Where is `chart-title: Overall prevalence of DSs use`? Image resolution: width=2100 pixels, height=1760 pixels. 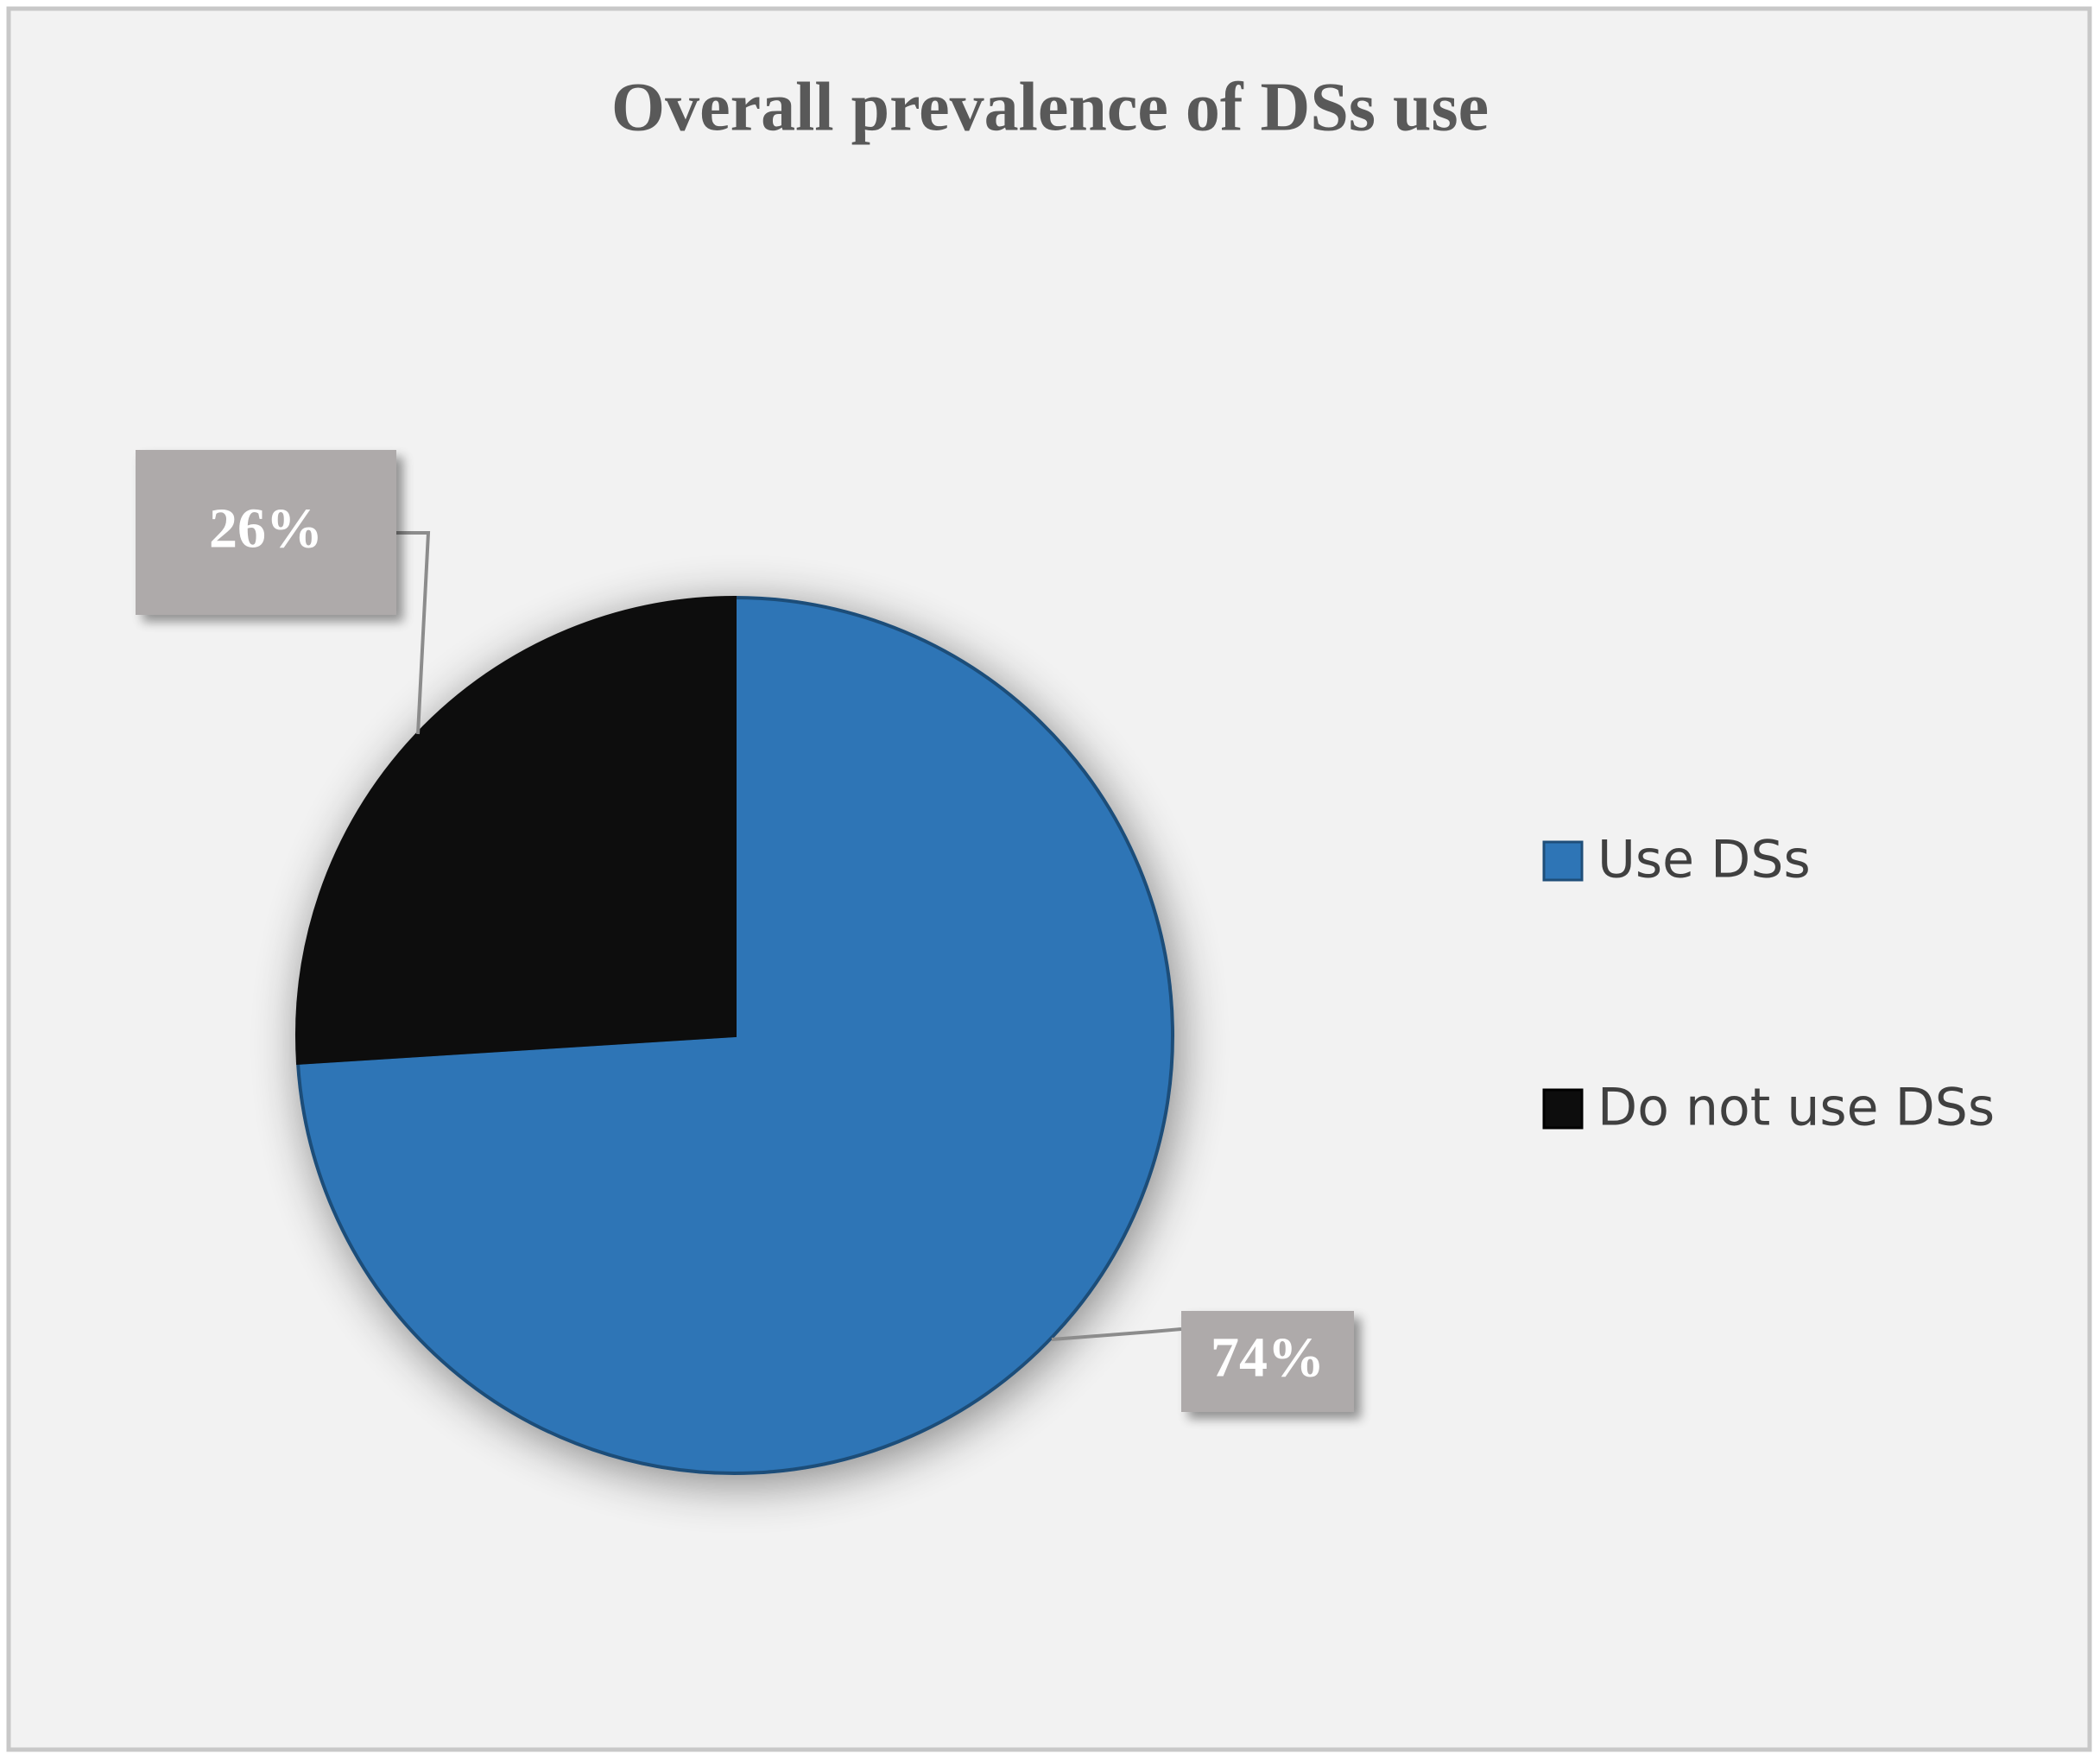
chart-title: Overall prevalence of DSs use is located at coordinates (1050, 107).